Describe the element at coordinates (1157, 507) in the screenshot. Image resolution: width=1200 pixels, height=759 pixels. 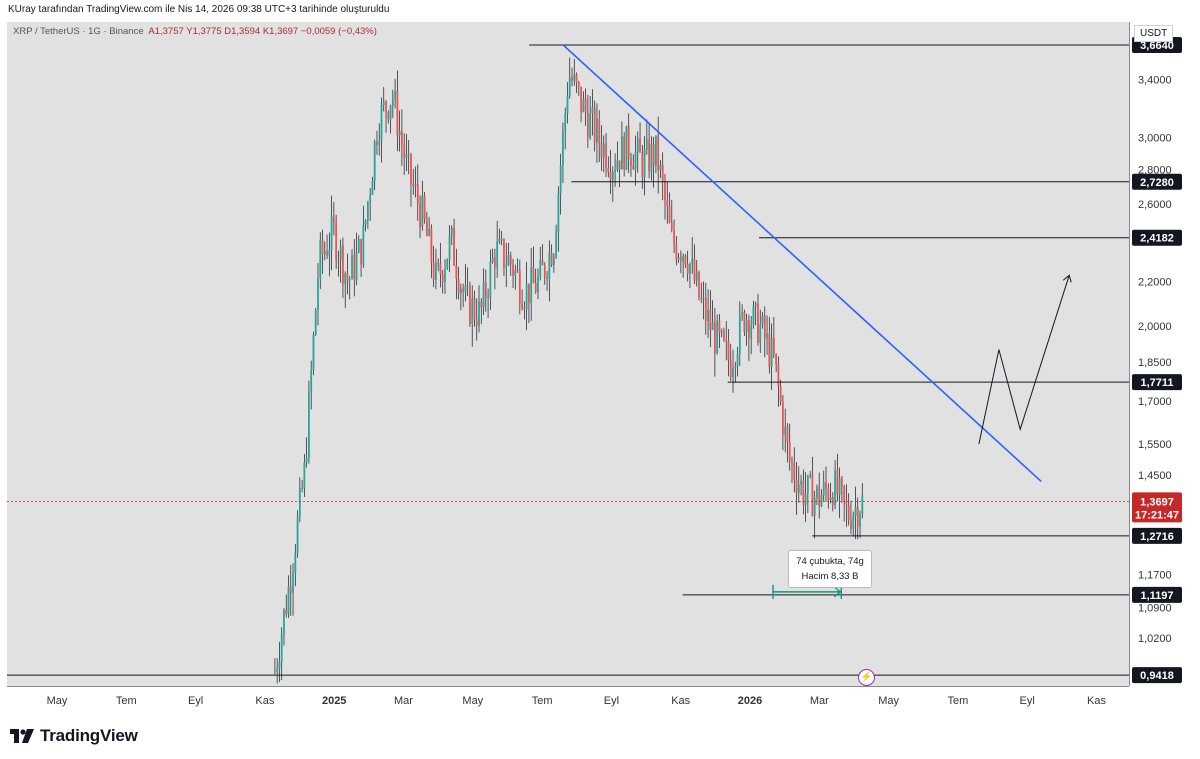
I see `last-price-badge` at that location.